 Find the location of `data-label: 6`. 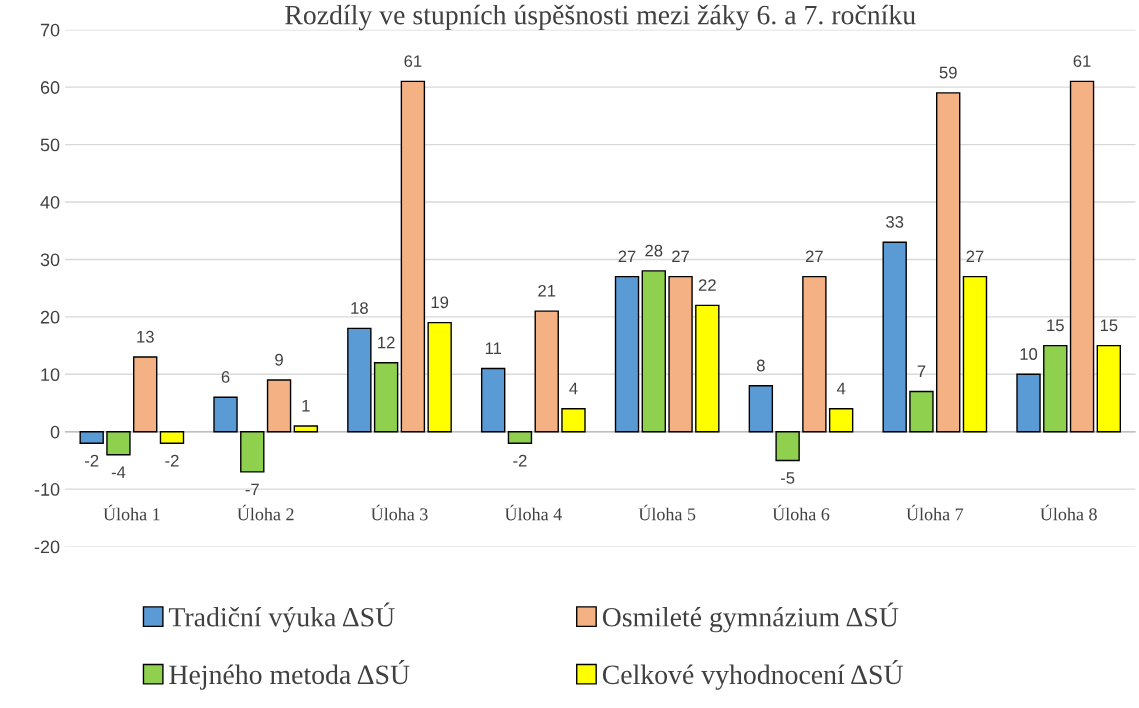

data-label: 6 is located at coordinates (225, 377).